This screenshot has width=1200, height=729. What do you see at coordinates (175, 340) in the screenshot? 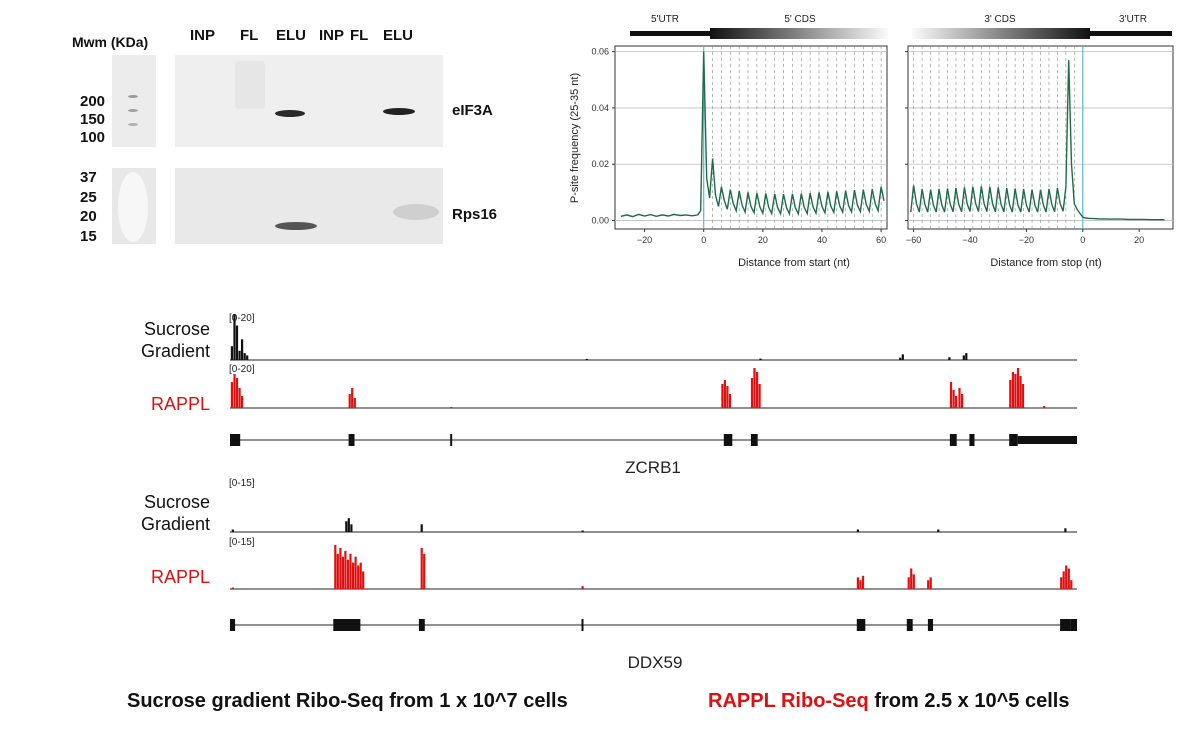
I see `track-name-sucrose-zcrb1: Sucrose Gradient` at bounding box center [175, 340].